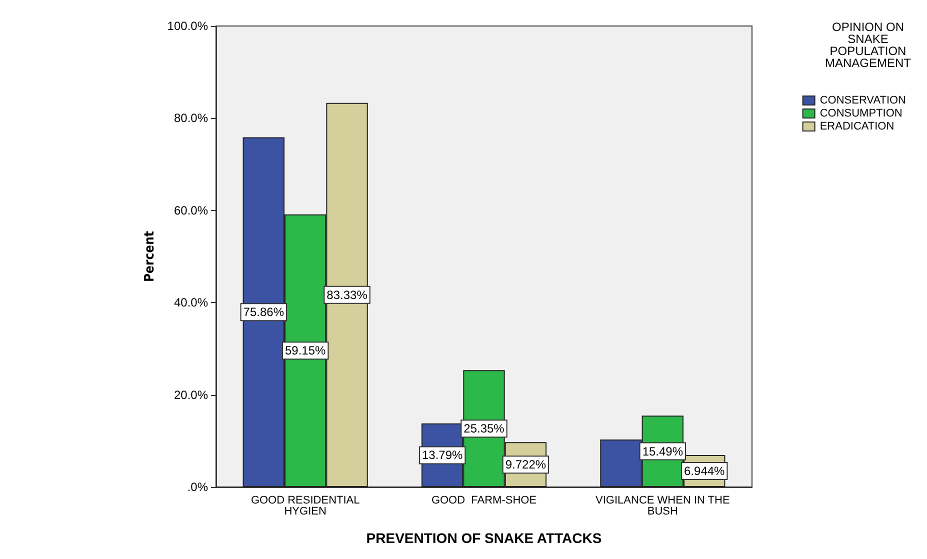  I want to click on x-tick-label: GOOD FARM-SHOE, so click(484, 500).